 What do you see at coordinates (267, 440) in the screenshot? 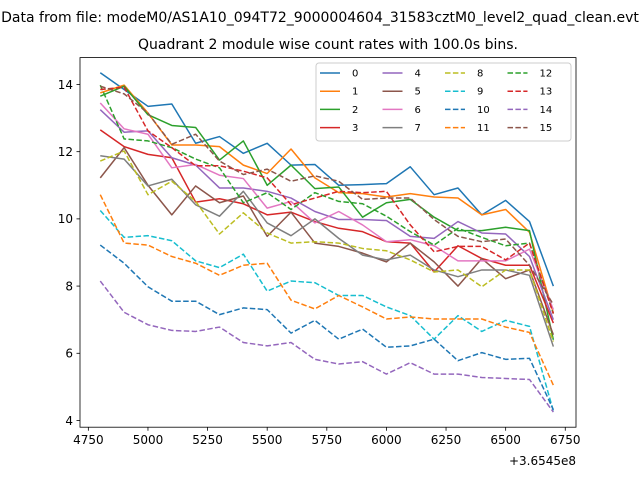
I see `x-tick-label: 5500` at bounding box center [267, 440].